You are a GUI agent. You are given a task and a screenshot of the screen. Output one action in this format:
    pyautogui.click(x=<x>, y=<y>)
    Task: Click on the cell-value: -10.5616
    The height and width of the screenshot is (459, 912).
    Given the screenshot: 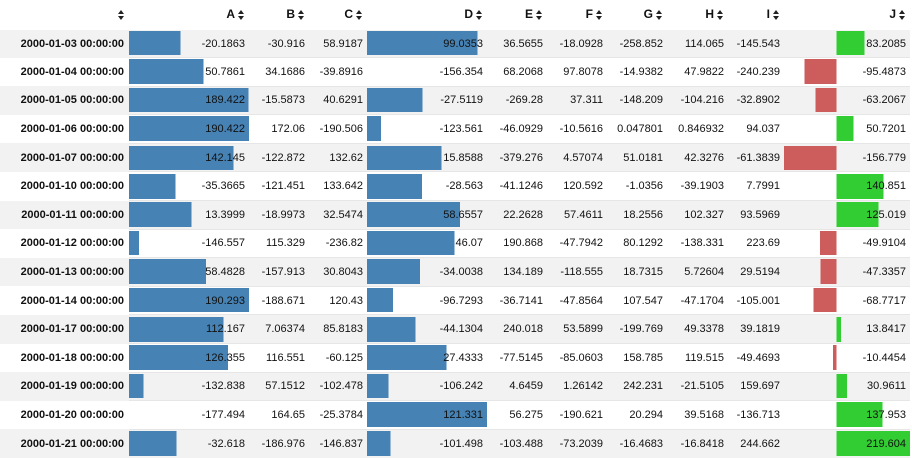 What is the action you would take?
    pyautogui.click(x=581, y=129)
    